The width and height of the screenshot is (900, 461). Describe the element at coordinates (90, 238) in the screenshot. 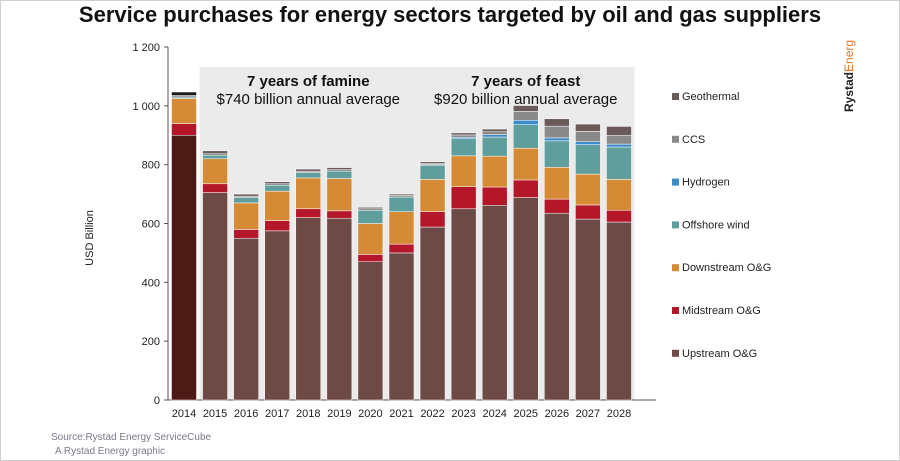

I see `y-axis-title: USD Billion` at that location.